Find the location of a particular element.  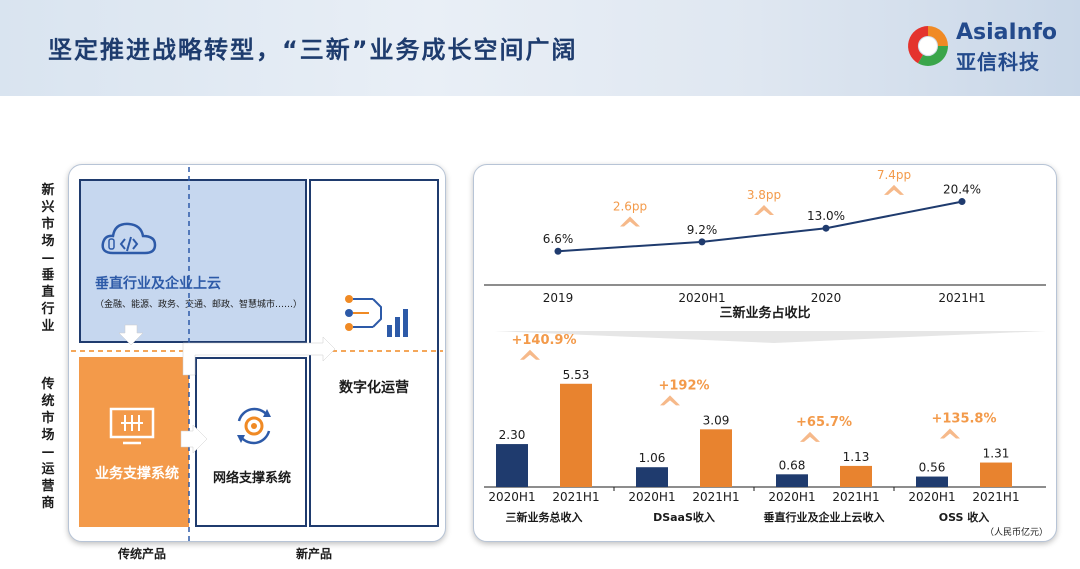

bar-growth-label: +192% is located at coordinates (683, 385).